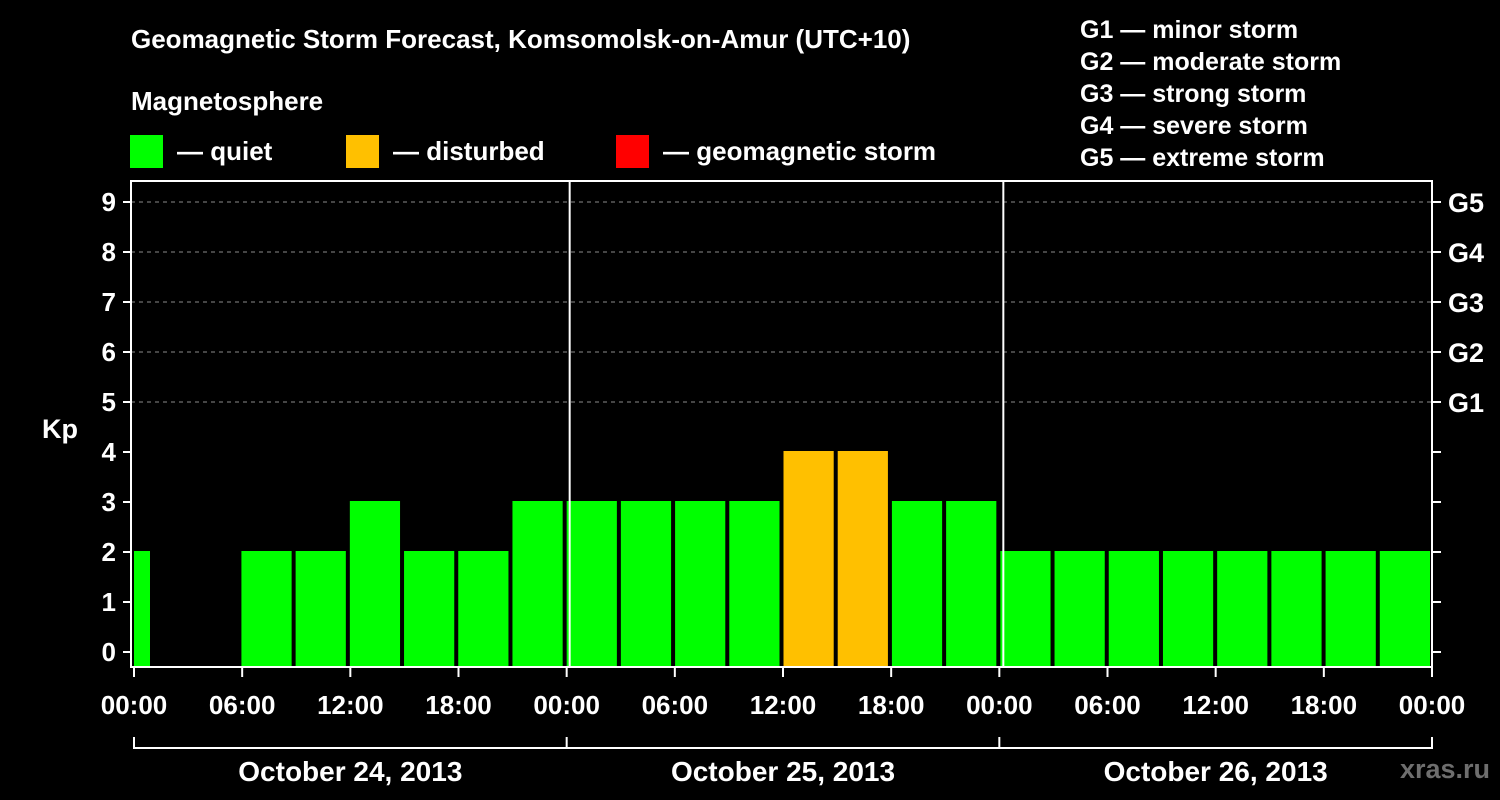  Describe the element at coordinates (1444, 769) in the screenshot. I see `watermark: xras.ru` at that location.